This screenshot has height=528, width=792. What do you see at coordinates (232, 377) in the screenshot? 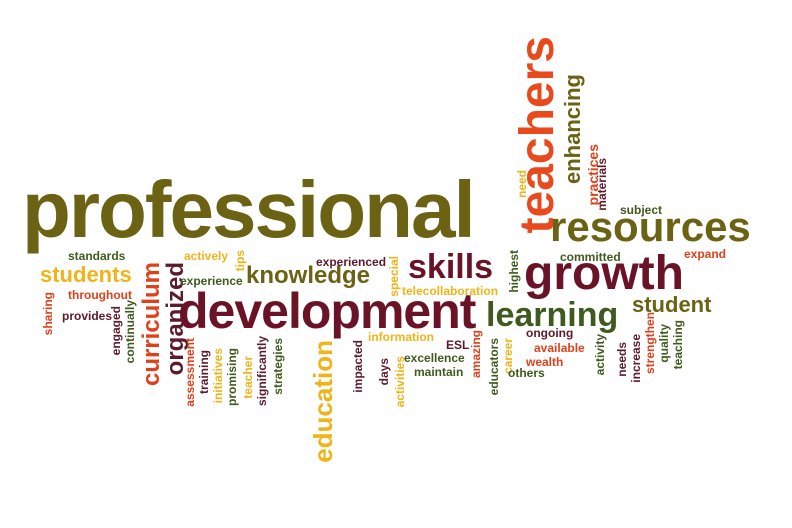
I see `word-promising: promising` at bounding box center [232, 377].